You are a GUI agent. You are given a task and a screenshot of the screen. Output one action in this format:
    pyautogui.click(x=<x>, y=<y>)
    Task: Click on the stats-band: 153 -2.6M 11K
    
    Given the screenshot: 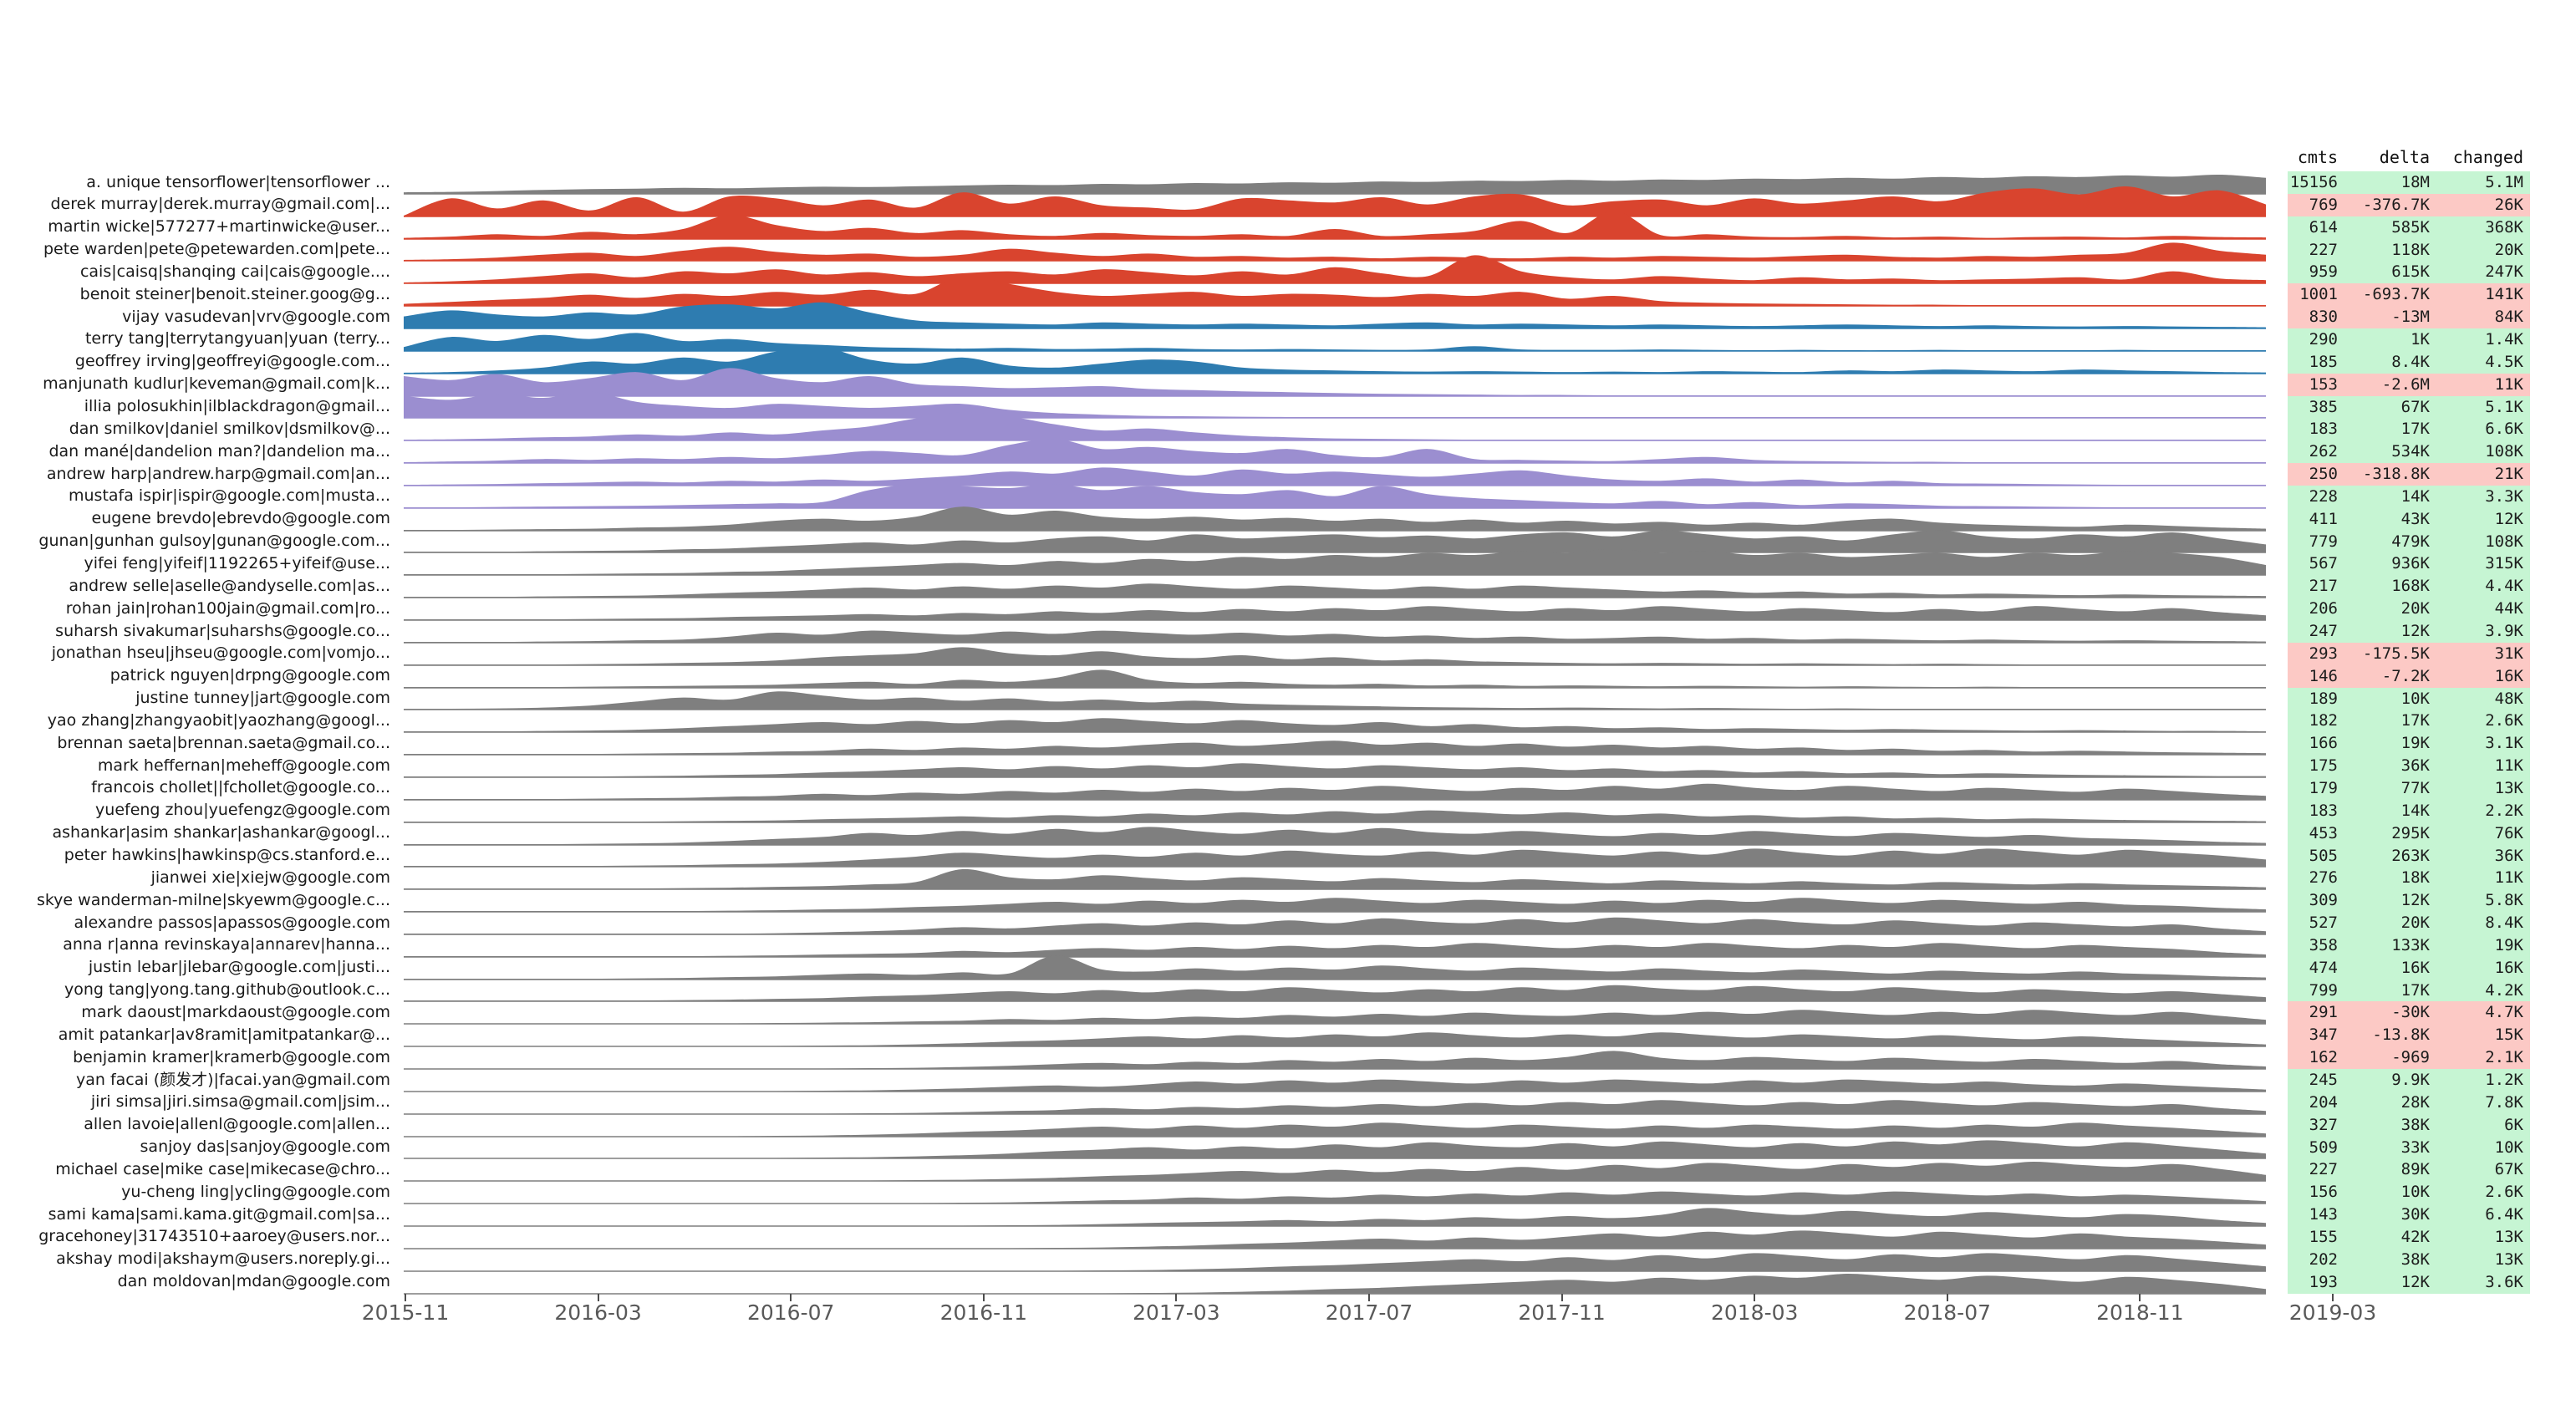 What is the action you would take?
    pyautogui.click(x=2409, y=384)
    